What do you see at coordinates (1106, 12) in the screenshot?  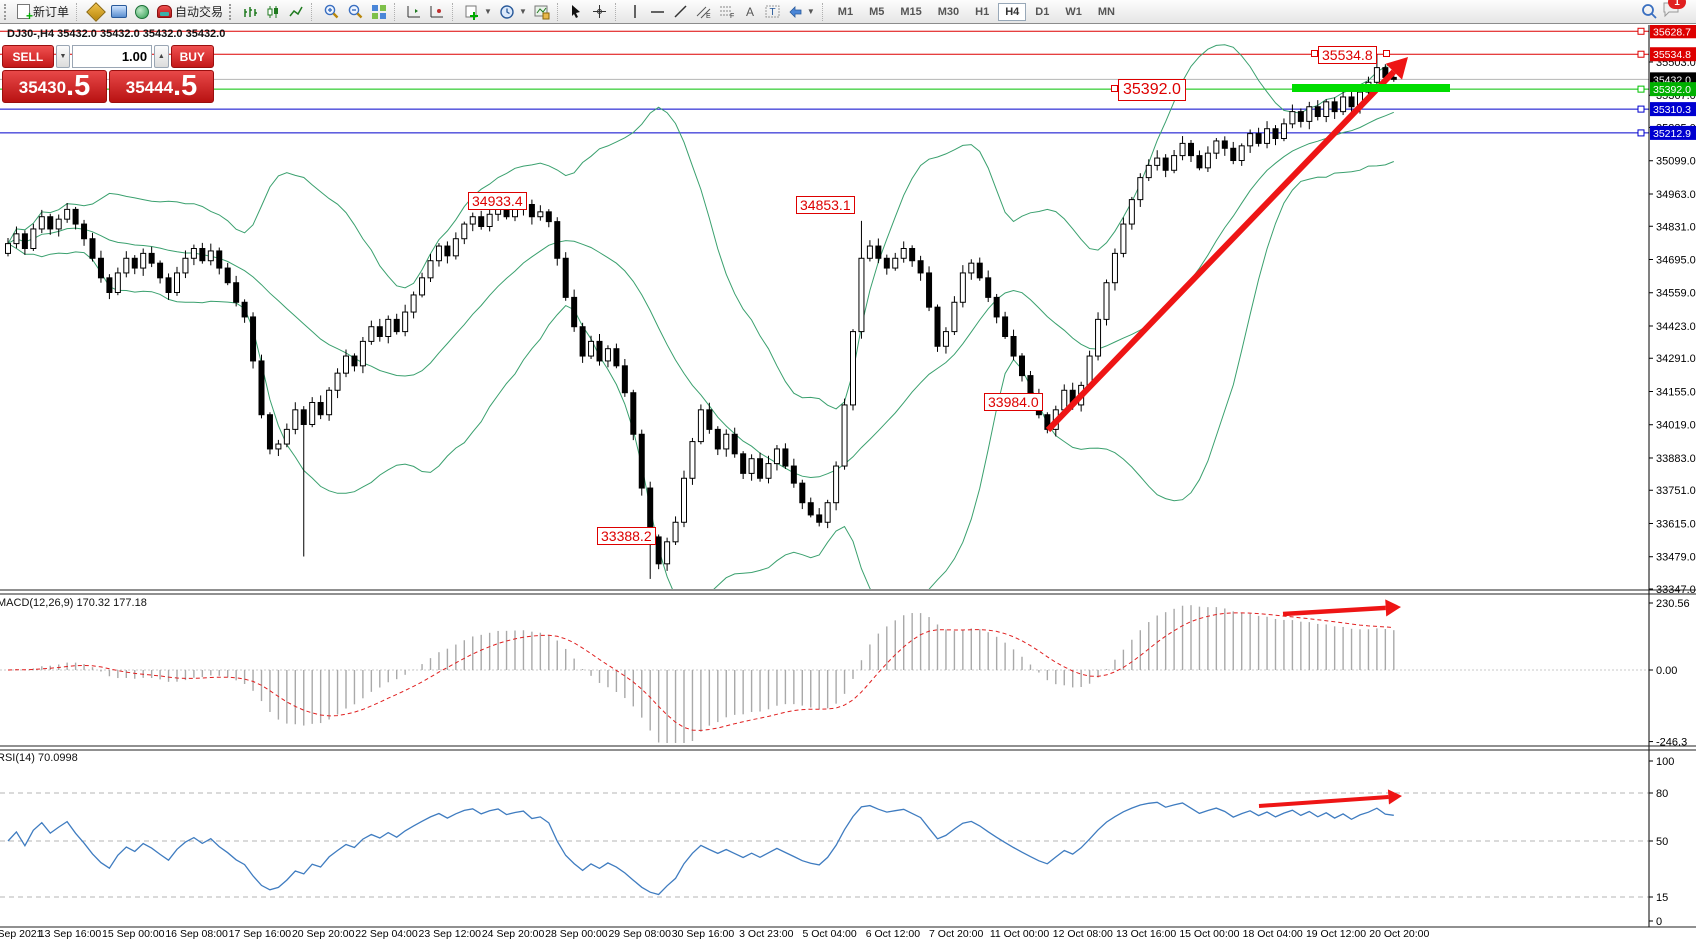 I see `timeframe-mn: MN` at bounding box center [1106, 12].